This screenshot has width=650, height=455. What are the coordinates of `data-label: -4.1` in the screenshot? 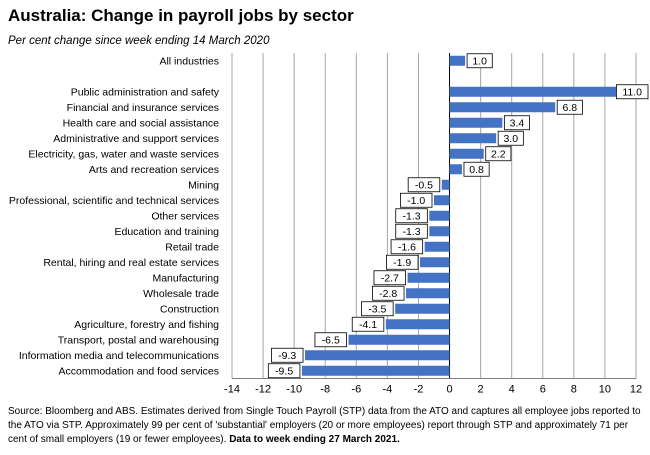 It's located at (368, 325).